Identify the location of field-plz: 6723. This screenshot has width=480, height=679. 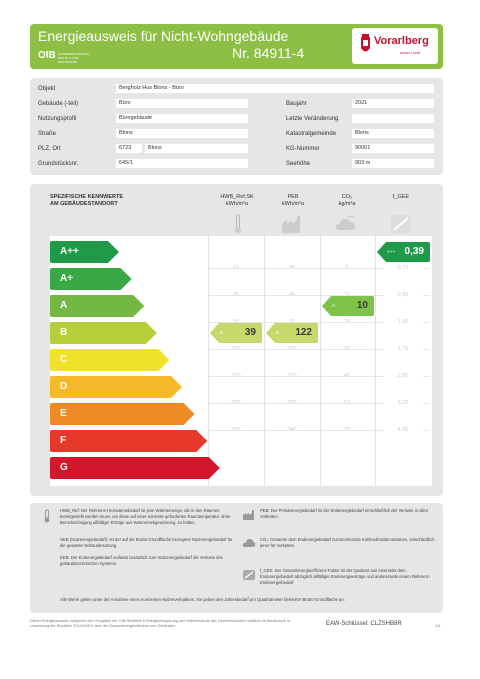
(129, 148).